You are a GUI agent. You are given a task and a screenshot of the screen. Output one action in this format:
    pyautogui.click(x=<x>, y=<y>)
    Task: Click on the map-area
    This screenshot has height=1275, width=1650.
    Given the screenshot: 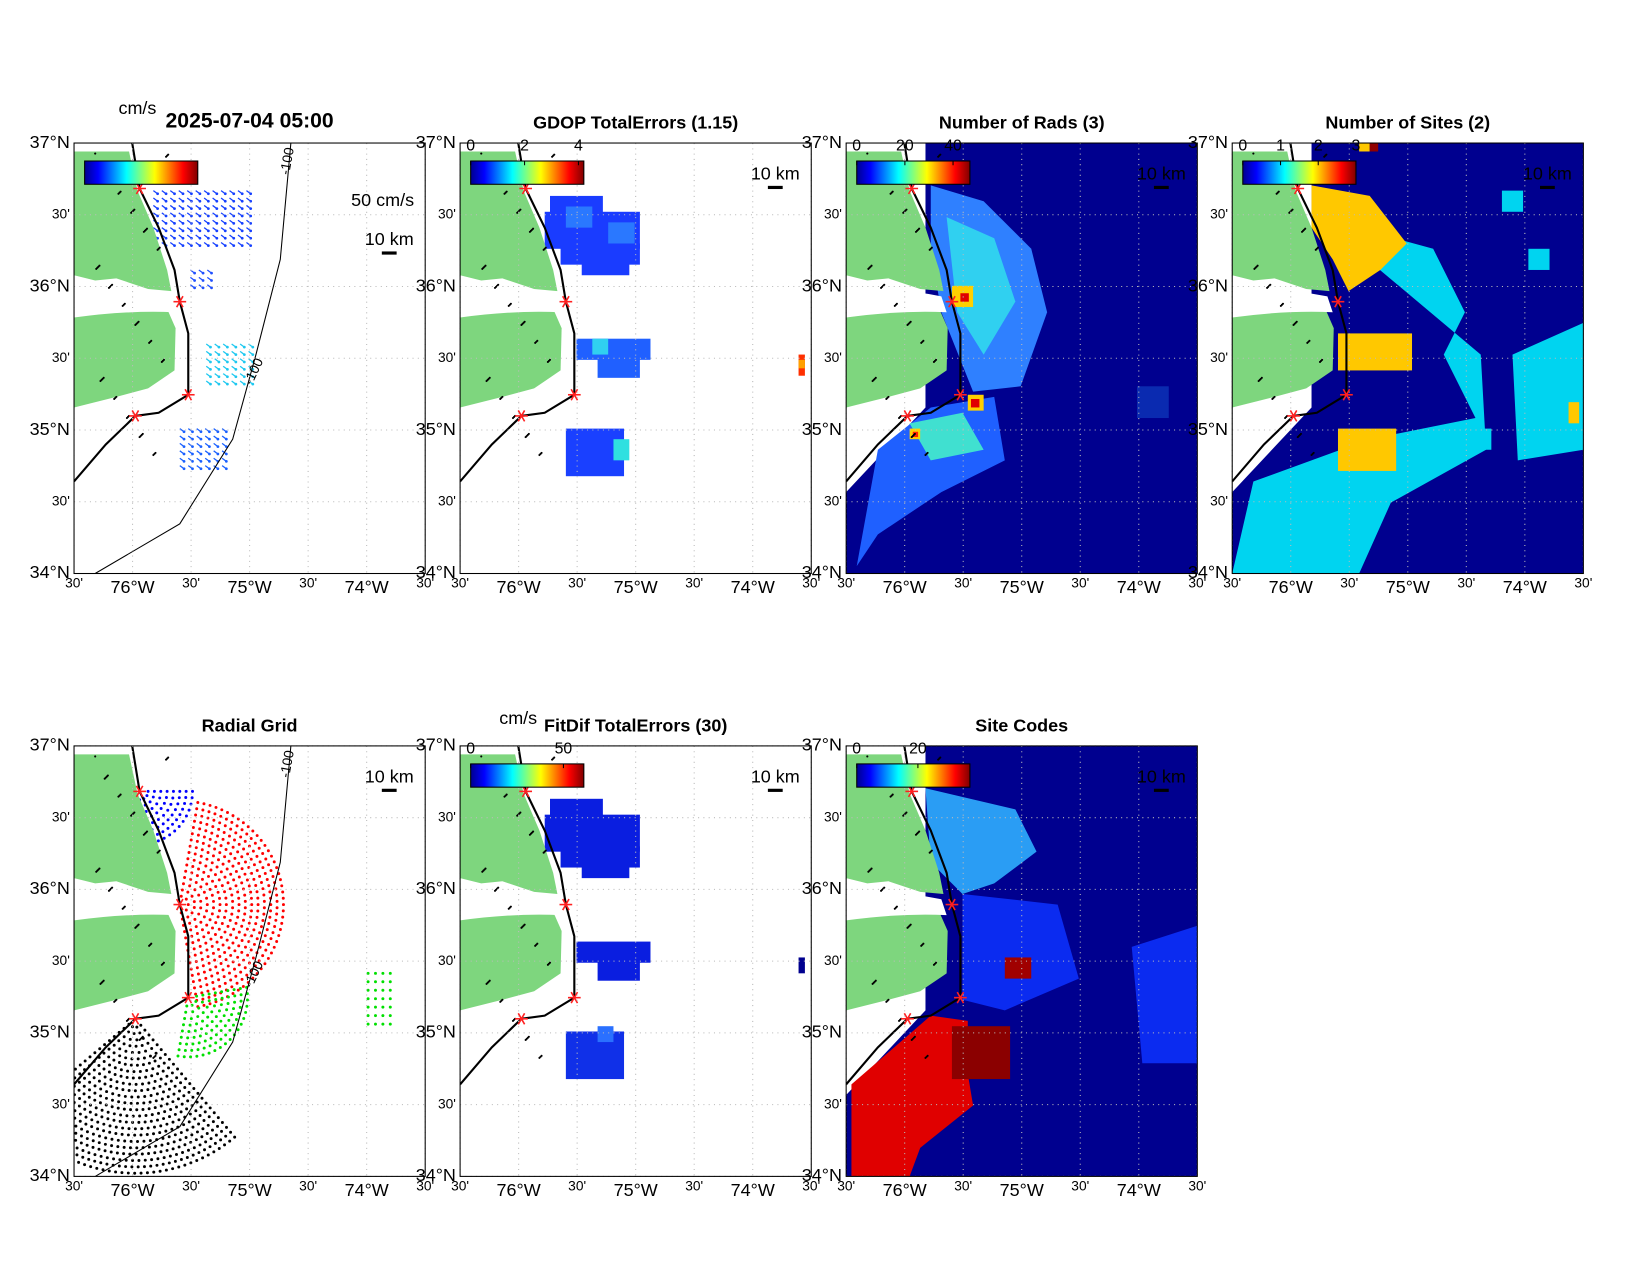 What is the action you would take?
    pyautogui.click(x=632, y=313)
    